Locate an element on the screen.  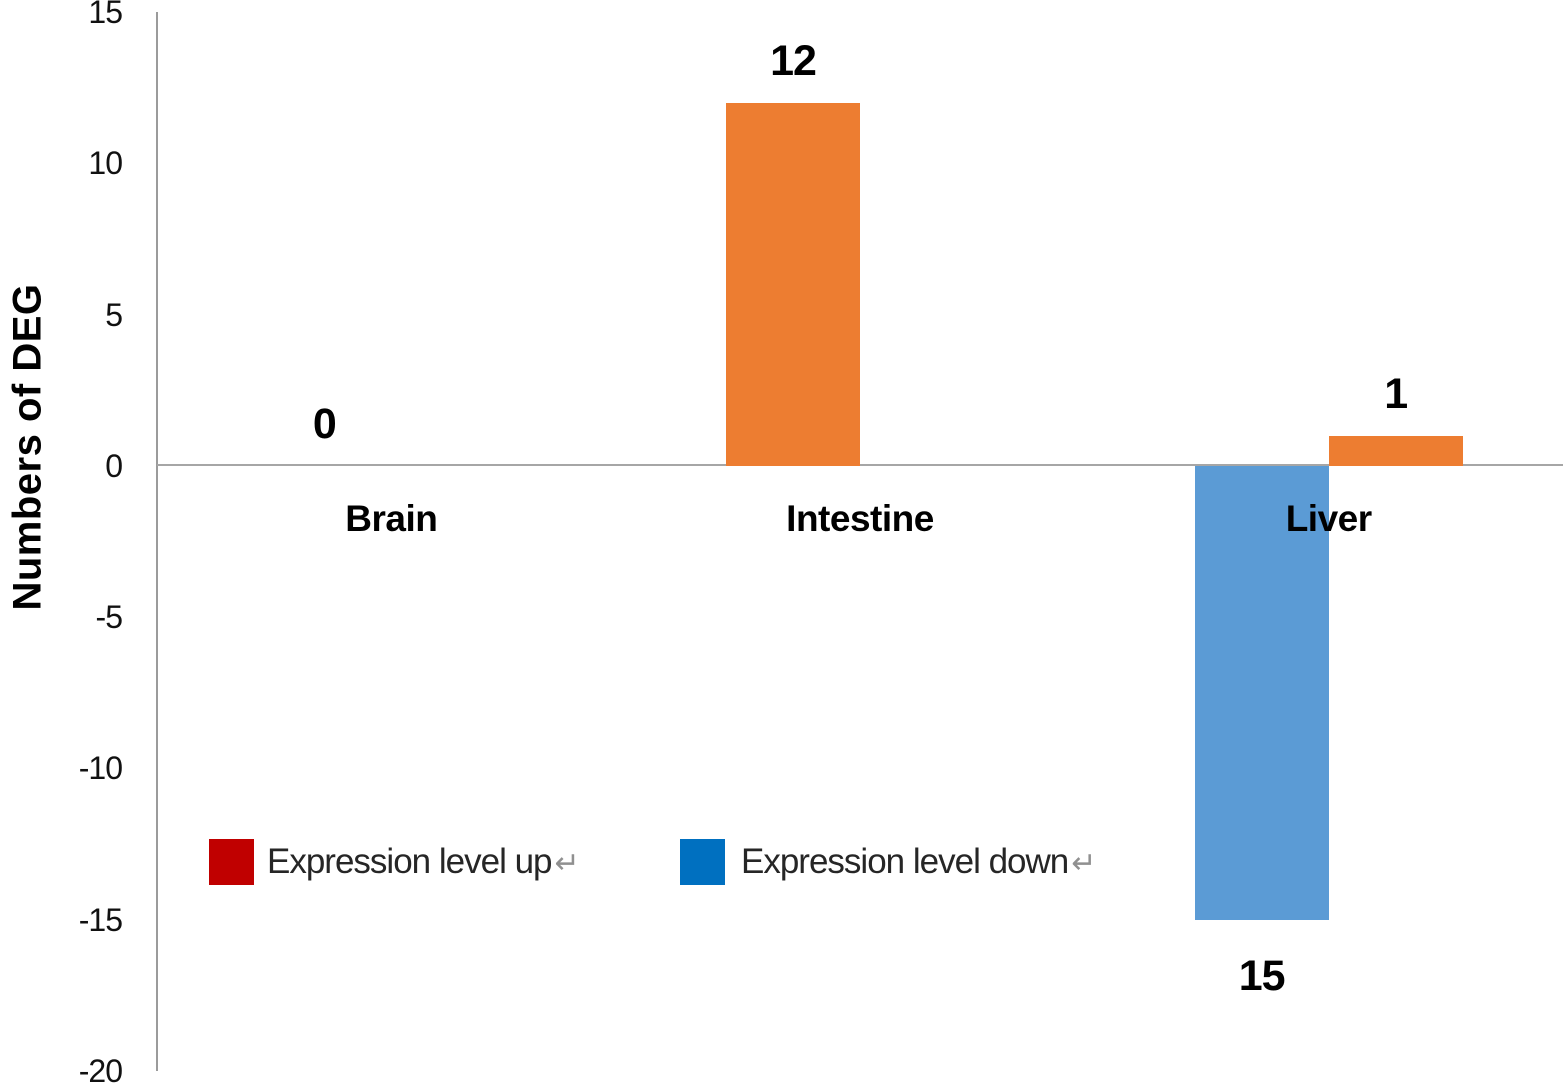
zero-baseline is located at coordinates (860, 464).